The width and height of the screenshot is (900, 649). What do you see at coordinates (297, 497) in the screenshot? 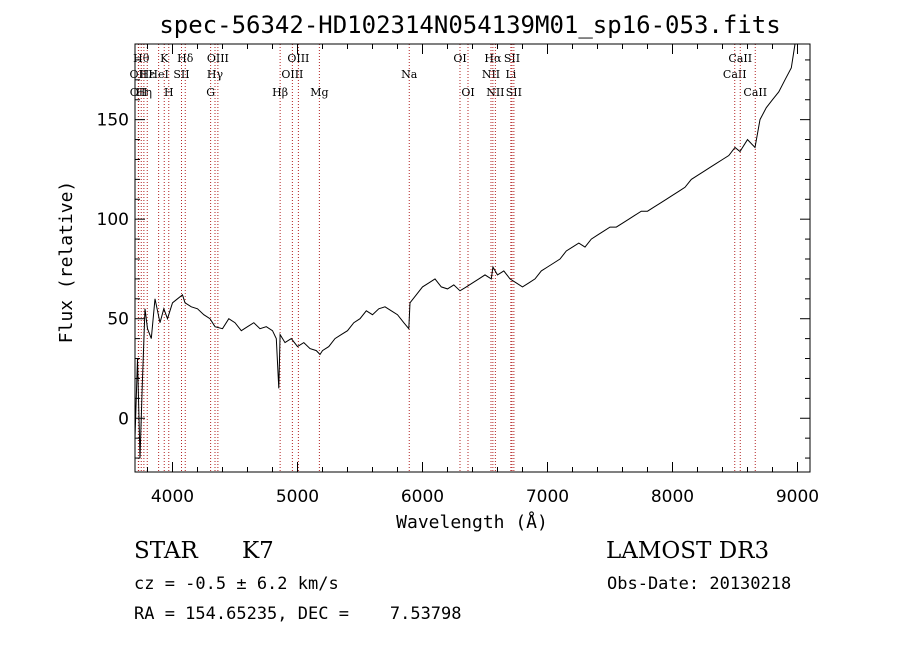
I see `x-tick-label: 5000` at bounding box center [297, 497].